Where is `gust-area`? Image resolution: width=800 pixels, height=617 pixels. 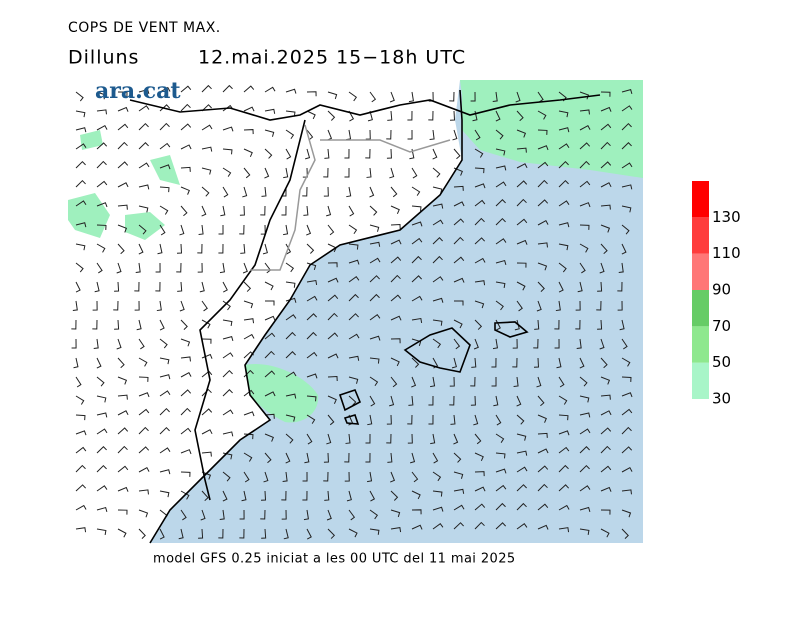
gust-area is located at coordinates (282, 393).